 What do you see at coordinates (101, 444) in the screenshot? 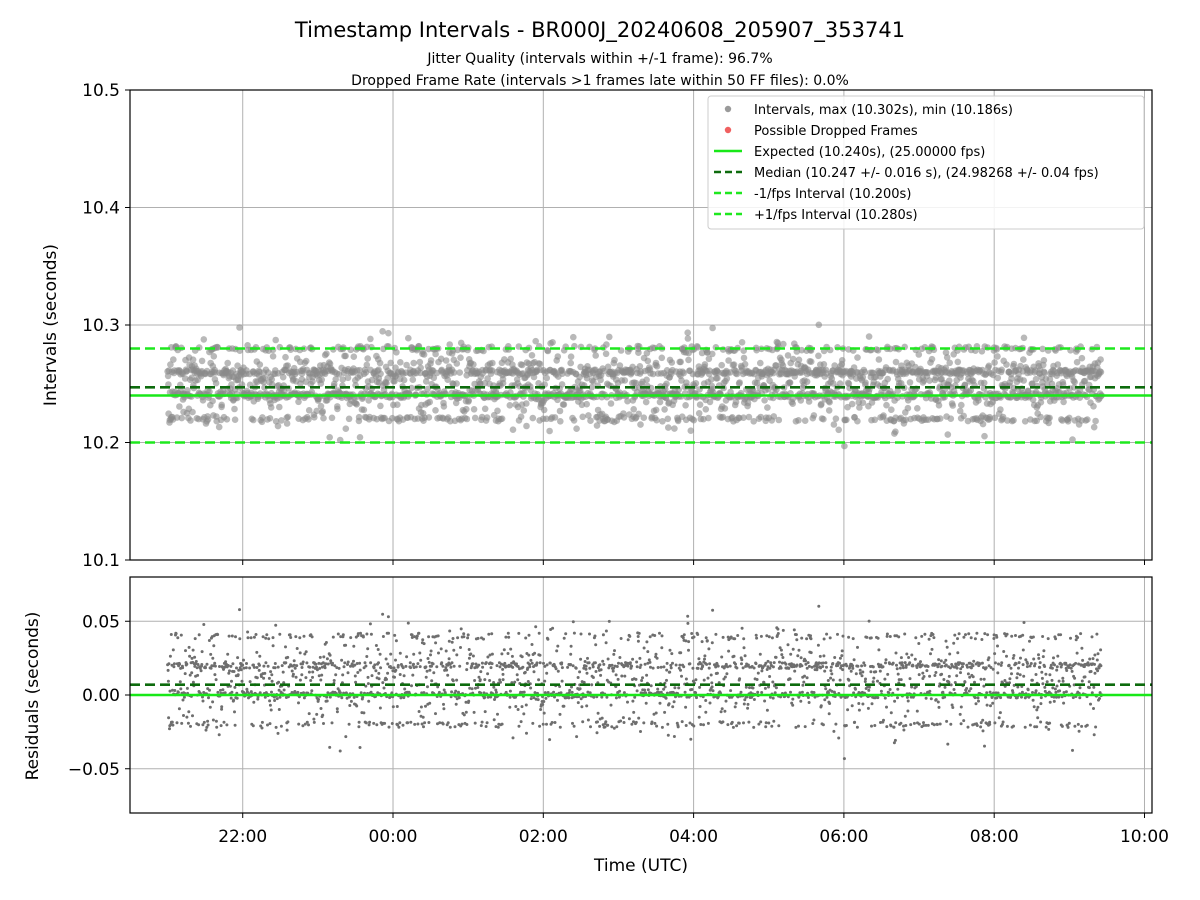
I see `y-tick-label: 10.2` at bounding box center [101, 444].